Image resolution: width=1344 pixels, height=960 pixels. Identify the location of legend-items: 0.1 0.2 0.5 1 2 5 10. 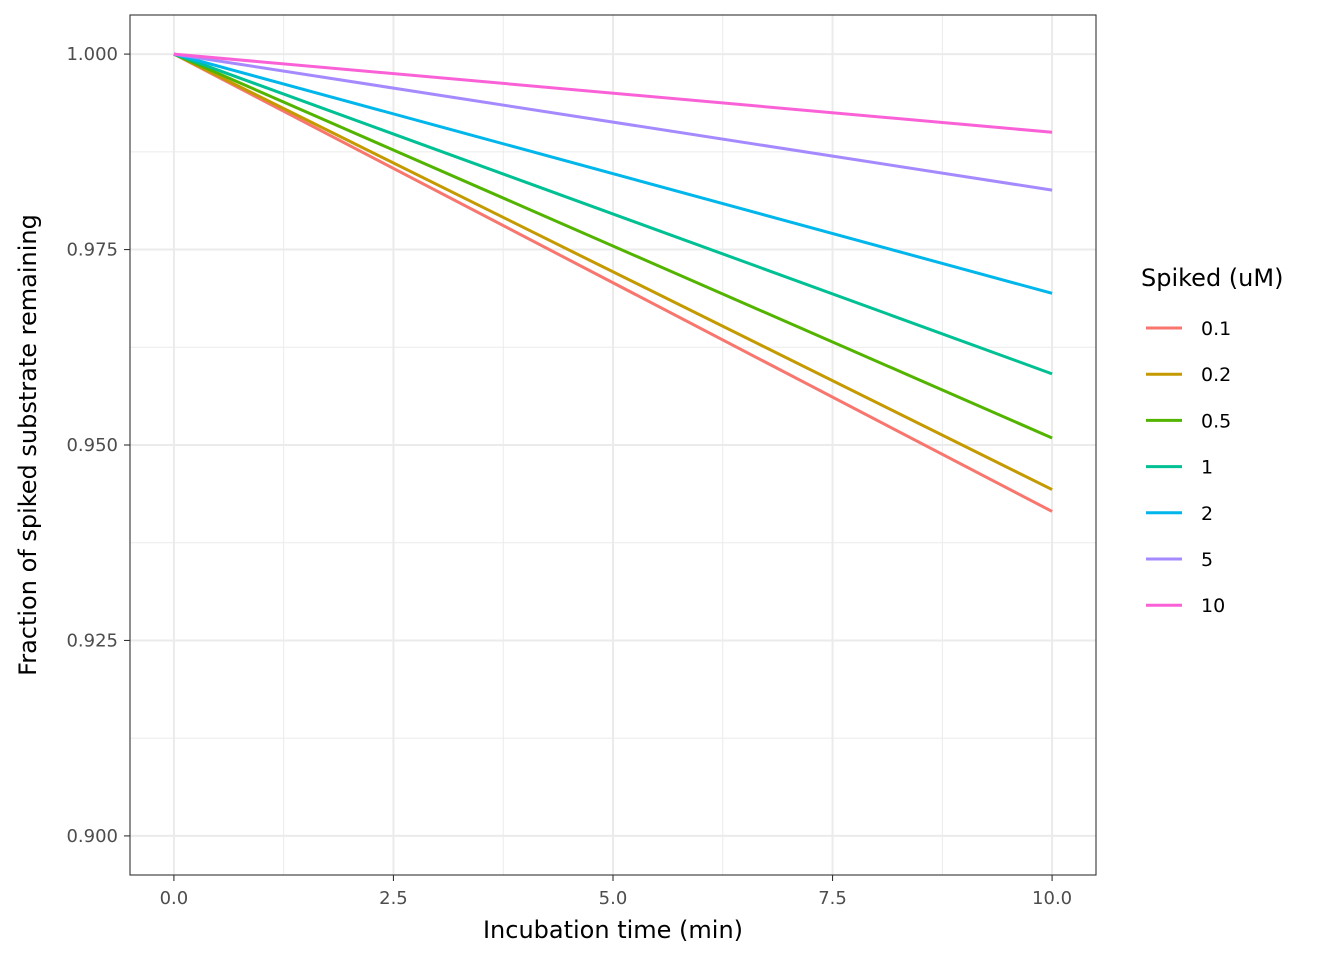
(1188, 467).